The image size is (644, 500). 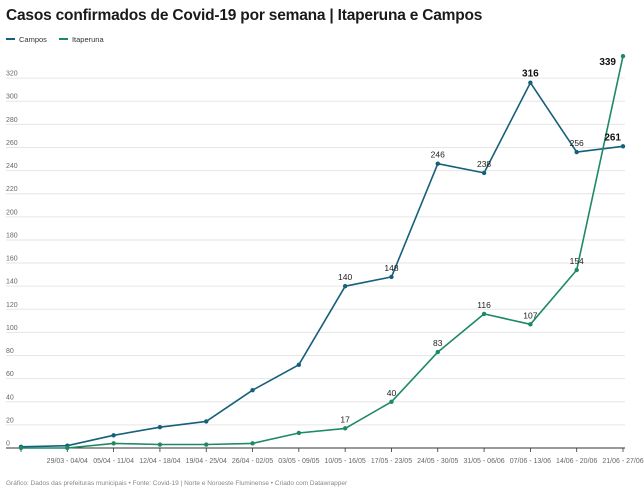 I want to click on y-tick-label: 300, so click(x=12, y=97).